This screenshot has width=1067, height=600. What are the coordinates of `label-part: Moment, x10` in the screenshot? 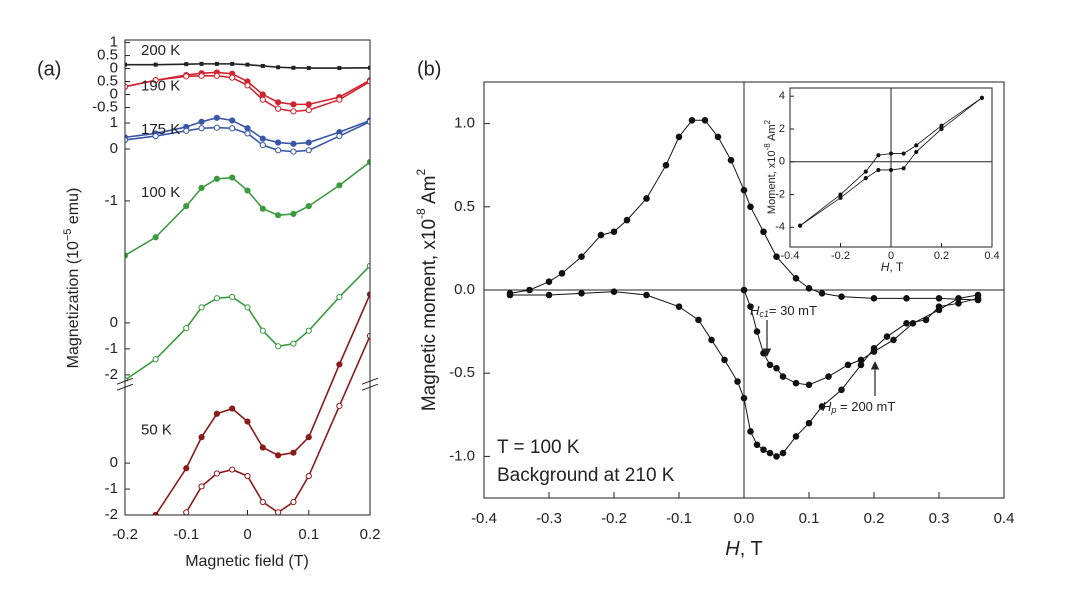 It's located at (772, 182).